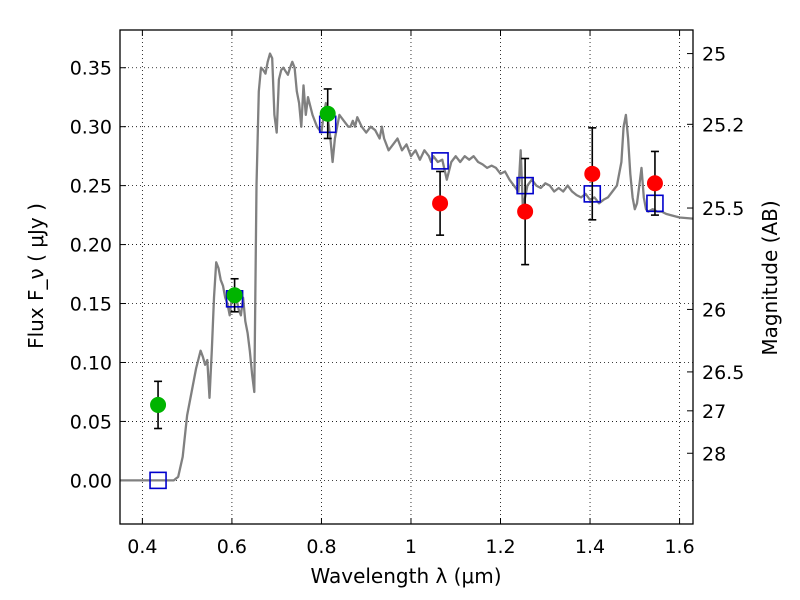  Describe the element at coordinates (714, 55) in the screenshot. I see `right-tick-label: 25` at that location.